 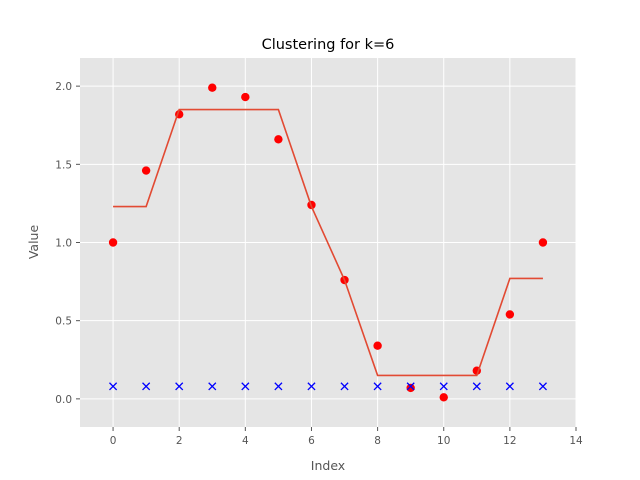 What do you see at coordinates (509, 441) in the screenshot?
I see `x-tick-label: 12` at bounding box center [509, 441].